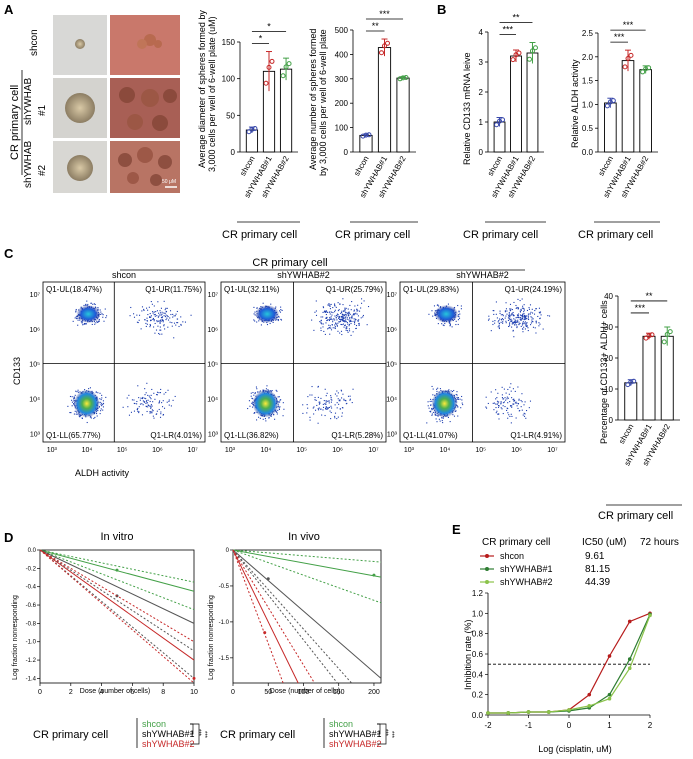 Image resolution: width=693 pixels, height=759 pixels. What do you see at coordinates (303, 275) in the screenshot?
I see `flow-plot-title: shYWHAB#2` at bounding box center [303, 275].